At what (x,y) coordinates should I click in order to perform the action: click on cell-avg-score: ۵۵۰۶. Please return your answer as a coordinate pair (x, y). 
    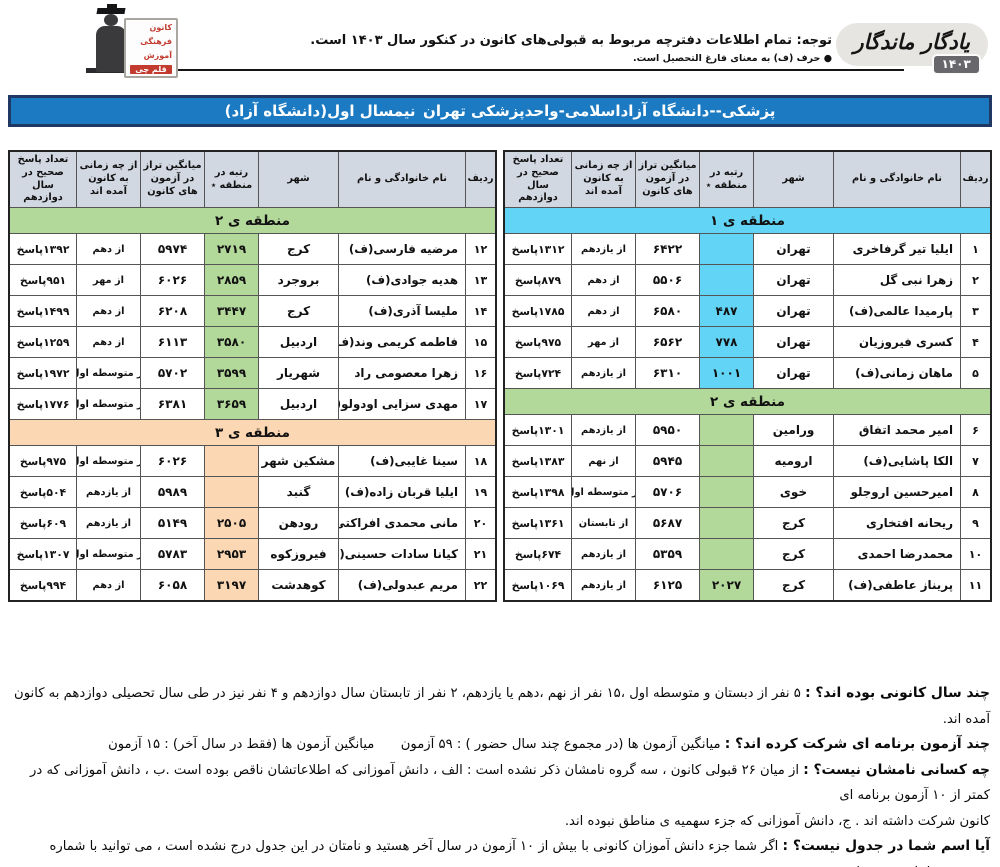
    Looking at the image, I should click on (667, 280).